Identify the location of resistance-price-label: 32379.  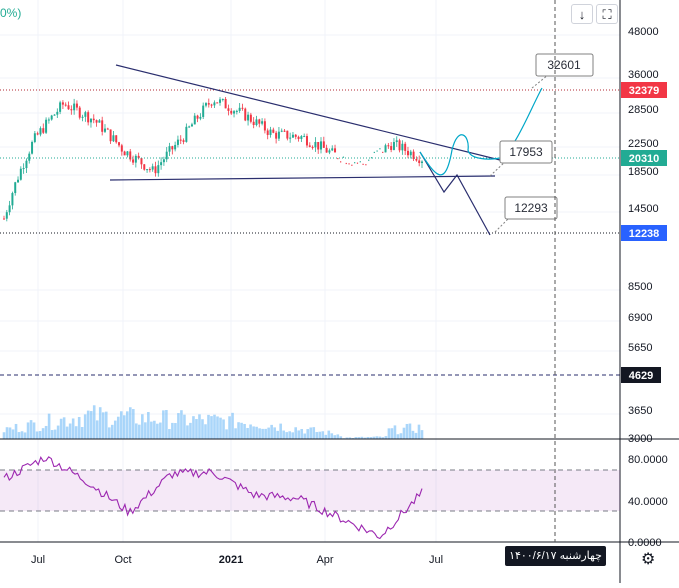
(644, 90).